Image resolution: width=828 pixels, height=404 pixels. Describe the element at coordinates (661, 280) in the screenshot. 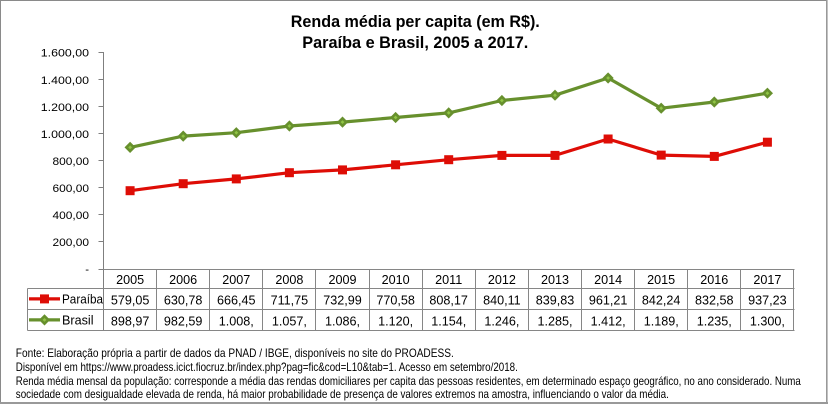

I see `svg-text: 2015` at that location.